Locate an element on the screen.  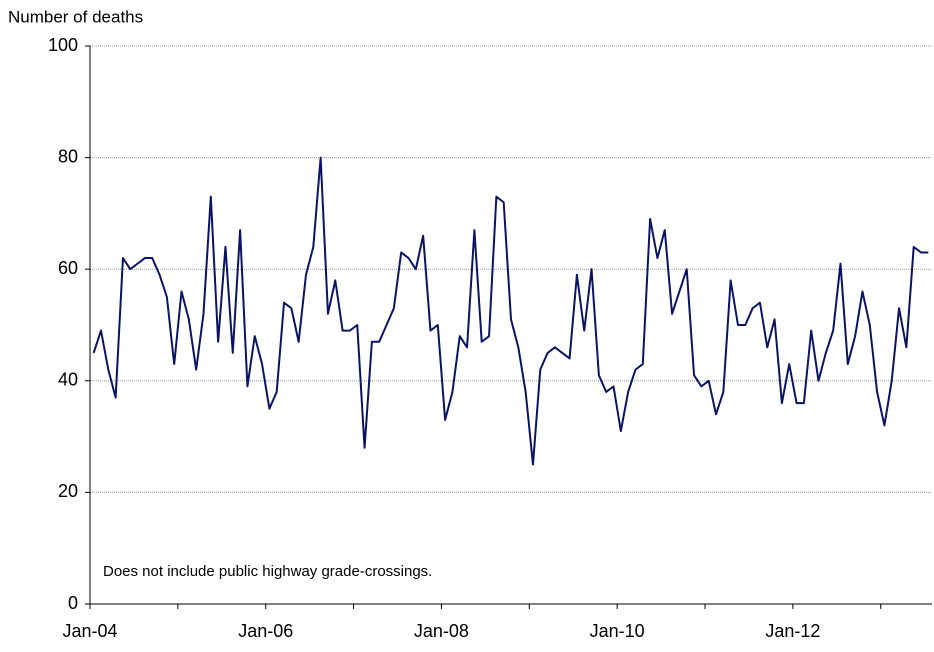
y-axis-label: Number of deaths is located at coordinates (75, 16).